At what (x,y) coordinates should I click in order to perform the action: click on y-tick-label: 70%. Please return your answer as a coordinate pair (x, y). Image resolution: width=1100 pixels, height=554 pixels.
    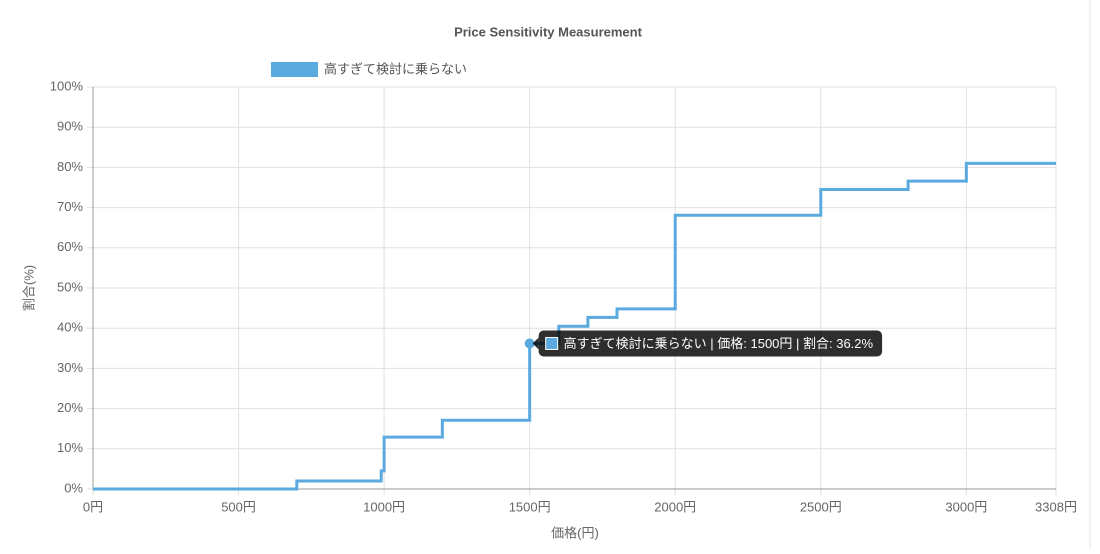
    Looking at the image, I should click on (70, 206).